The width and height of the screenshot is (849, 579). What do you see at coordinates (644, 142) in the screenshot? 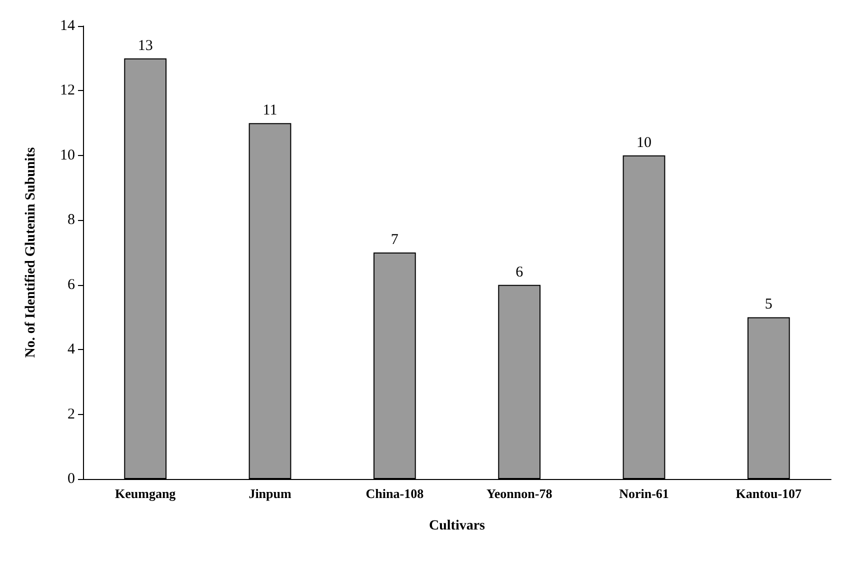
I see `data-label: 10` at bounding box center [644, 142].